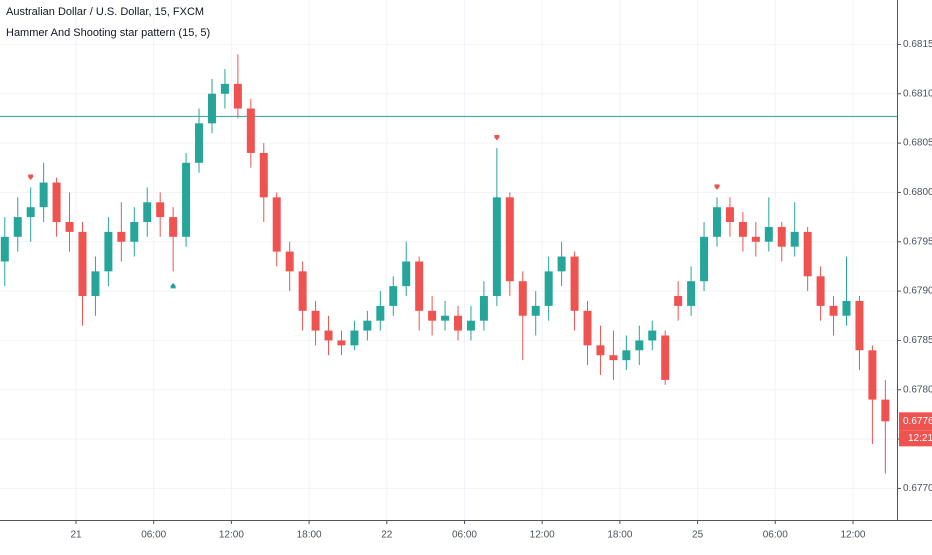 The height and width of the screenshot is (555, 932). I want to click on last-price-label: 0.67768, so click(917, 421).